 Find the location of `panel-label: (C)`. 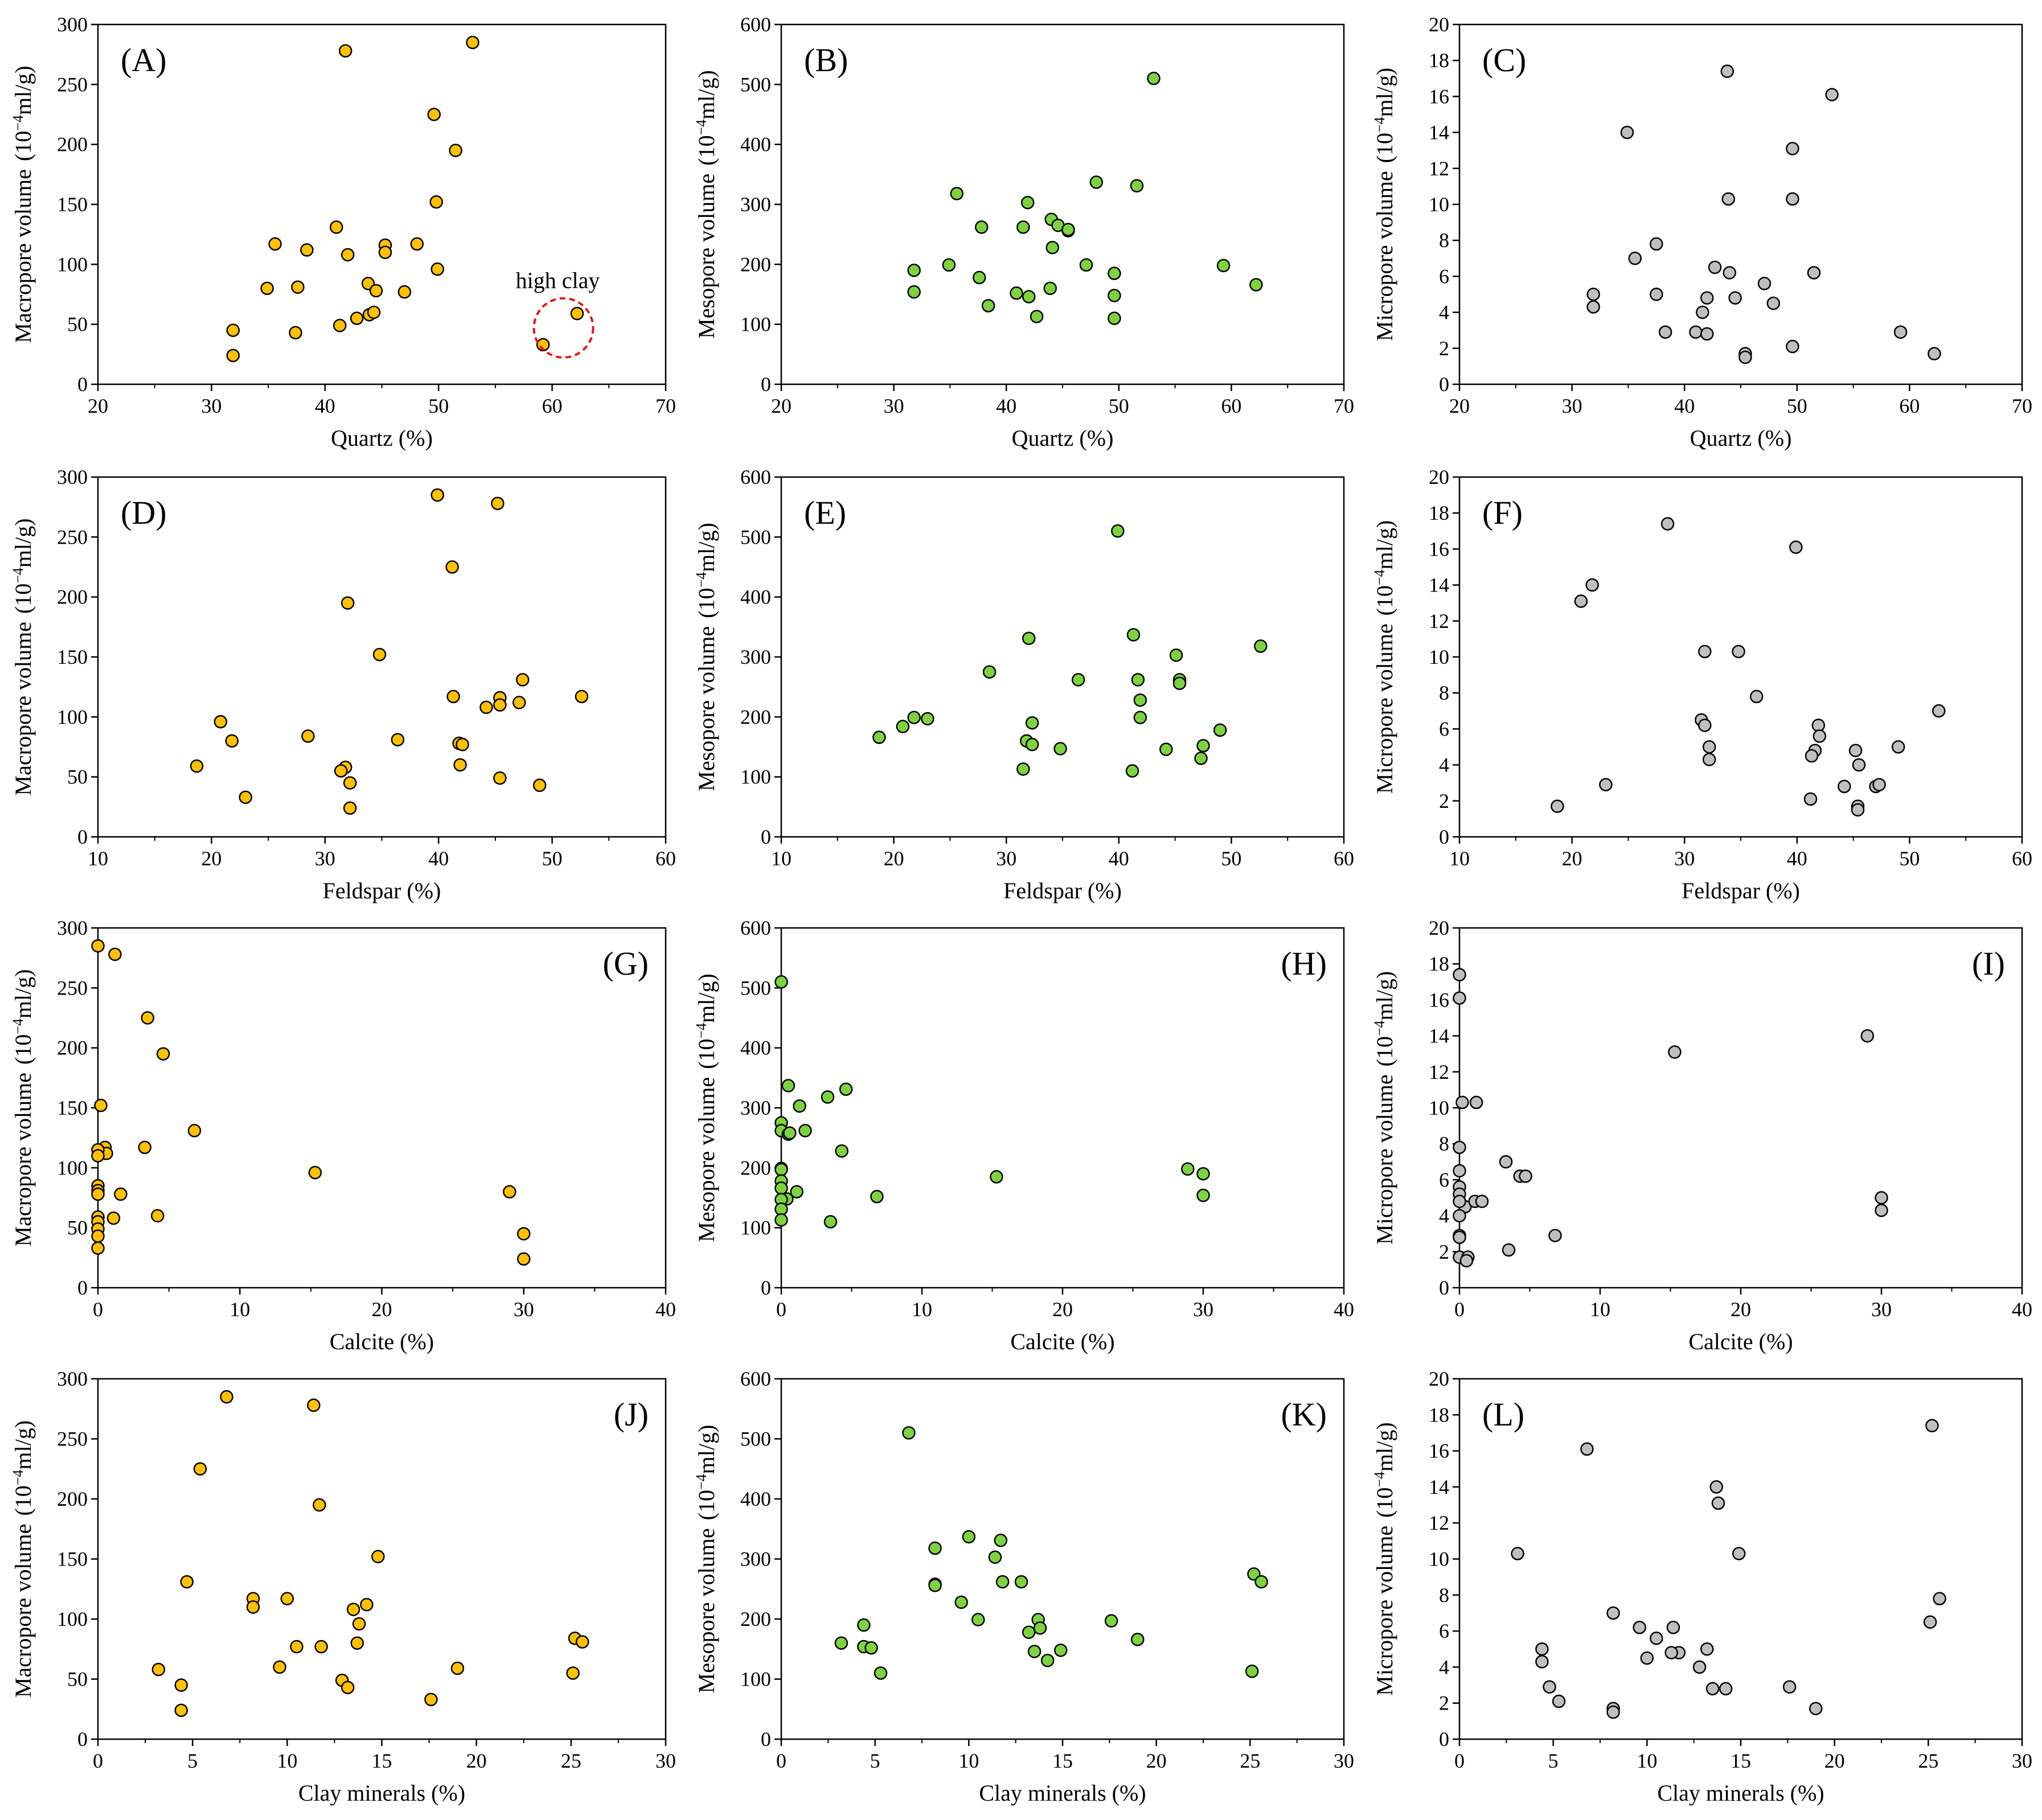

panel-label: (C) is located at coordinates (1504, 60).